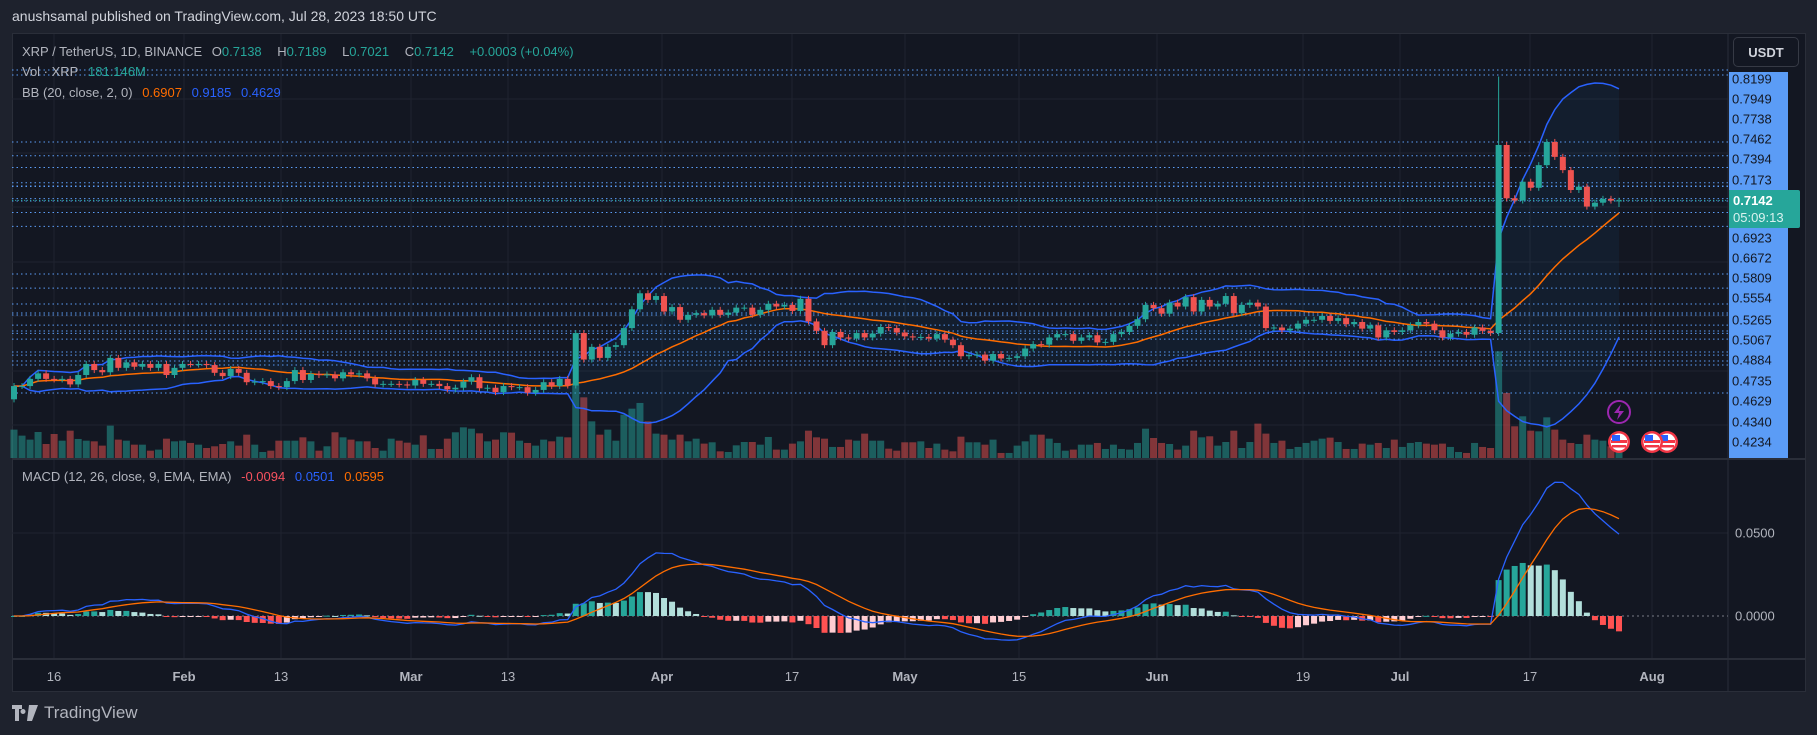 The height and width of the screenshot is (735, 1817). I want to click on currency-button: USDT, so click(1766, 52).